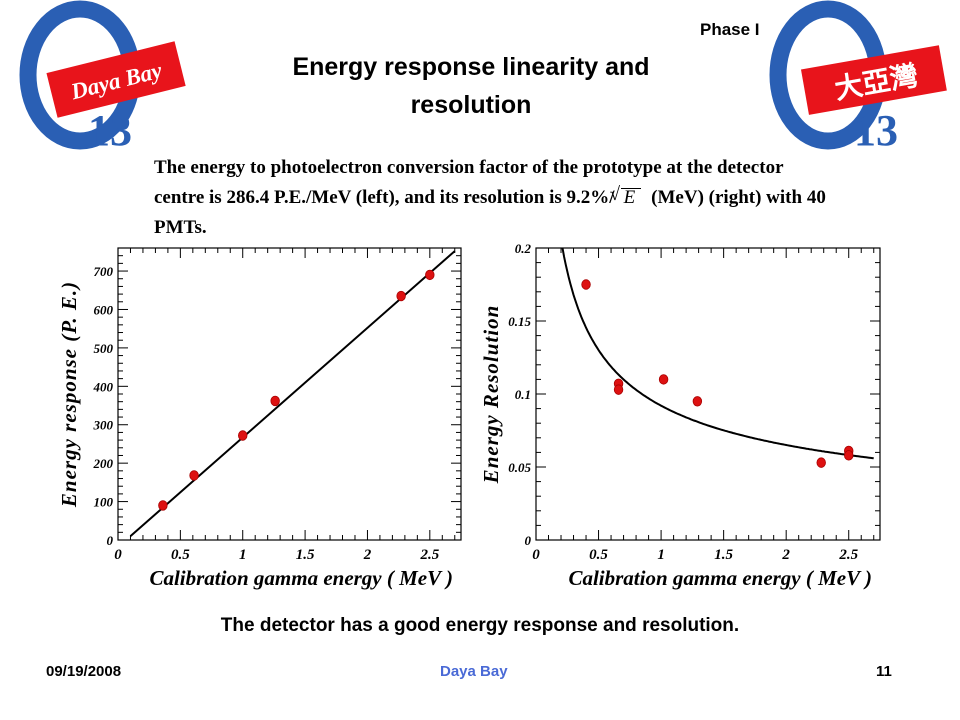  What do you see at coordinates (491, 395) in the screenshot?
I see `y-axis-label: Energy Resolution` at bounding box center [491, 395].